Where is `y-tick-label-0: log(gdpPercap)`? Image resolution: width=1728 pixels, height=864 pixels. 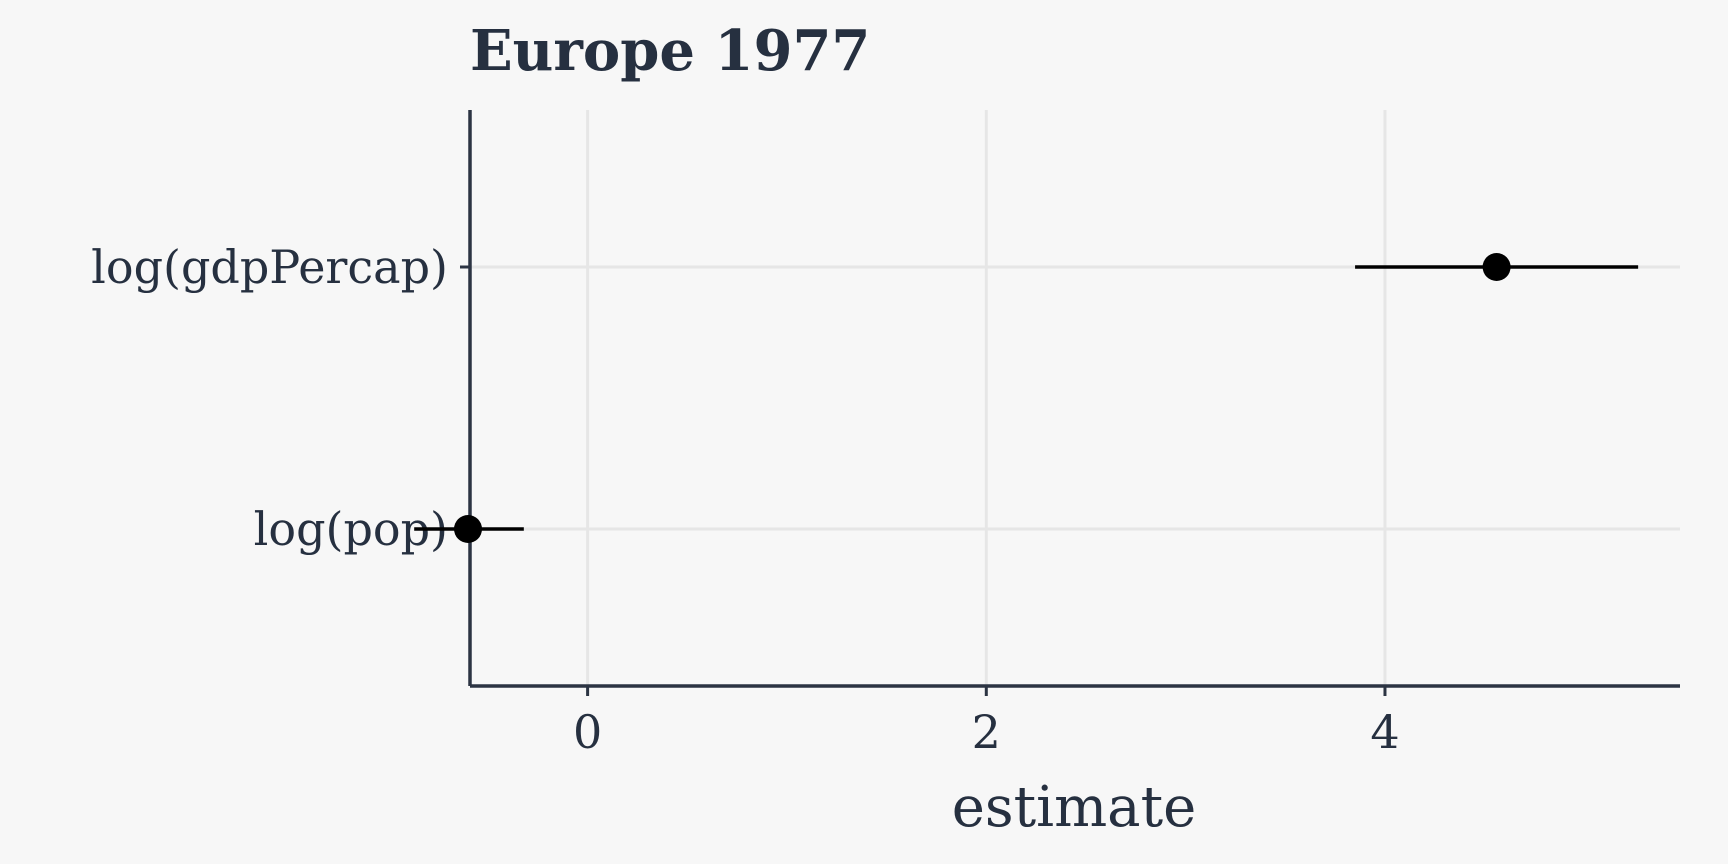
y-tick-label-0: log(gdpPercap) is located at coordinates (269, 267).